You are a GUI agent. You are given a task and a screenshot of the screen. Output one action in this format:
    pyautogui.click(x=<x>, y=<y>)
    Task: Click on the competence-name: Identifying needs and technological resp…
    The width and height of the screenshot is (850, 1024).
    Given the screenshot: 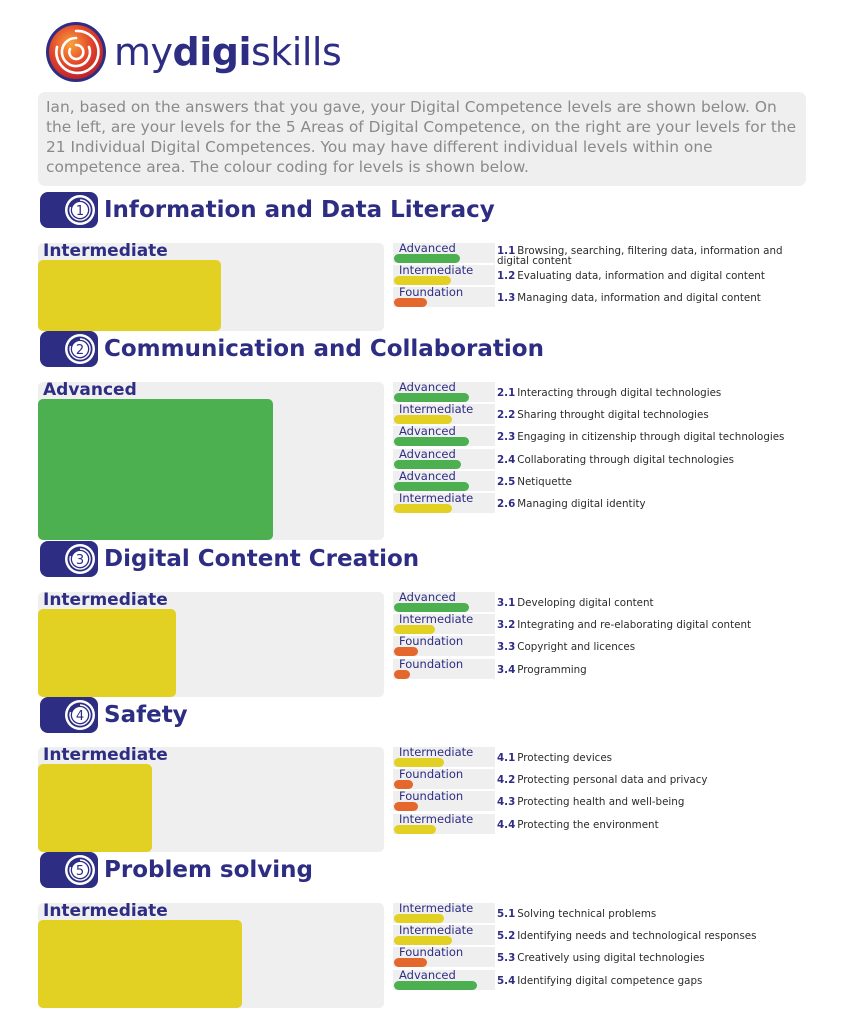 What is the action you would take?
    pyautogui.click(x=637, y=936)
    